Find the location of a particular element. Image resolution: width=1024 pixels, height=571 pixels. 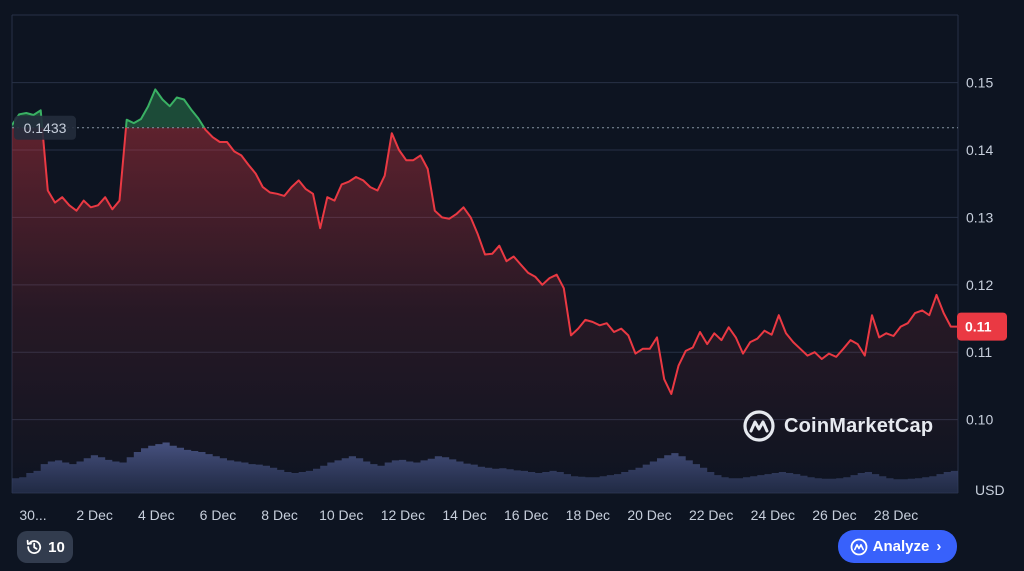

coinmarketcap-logo-icon is located at coordinates (759, 426).